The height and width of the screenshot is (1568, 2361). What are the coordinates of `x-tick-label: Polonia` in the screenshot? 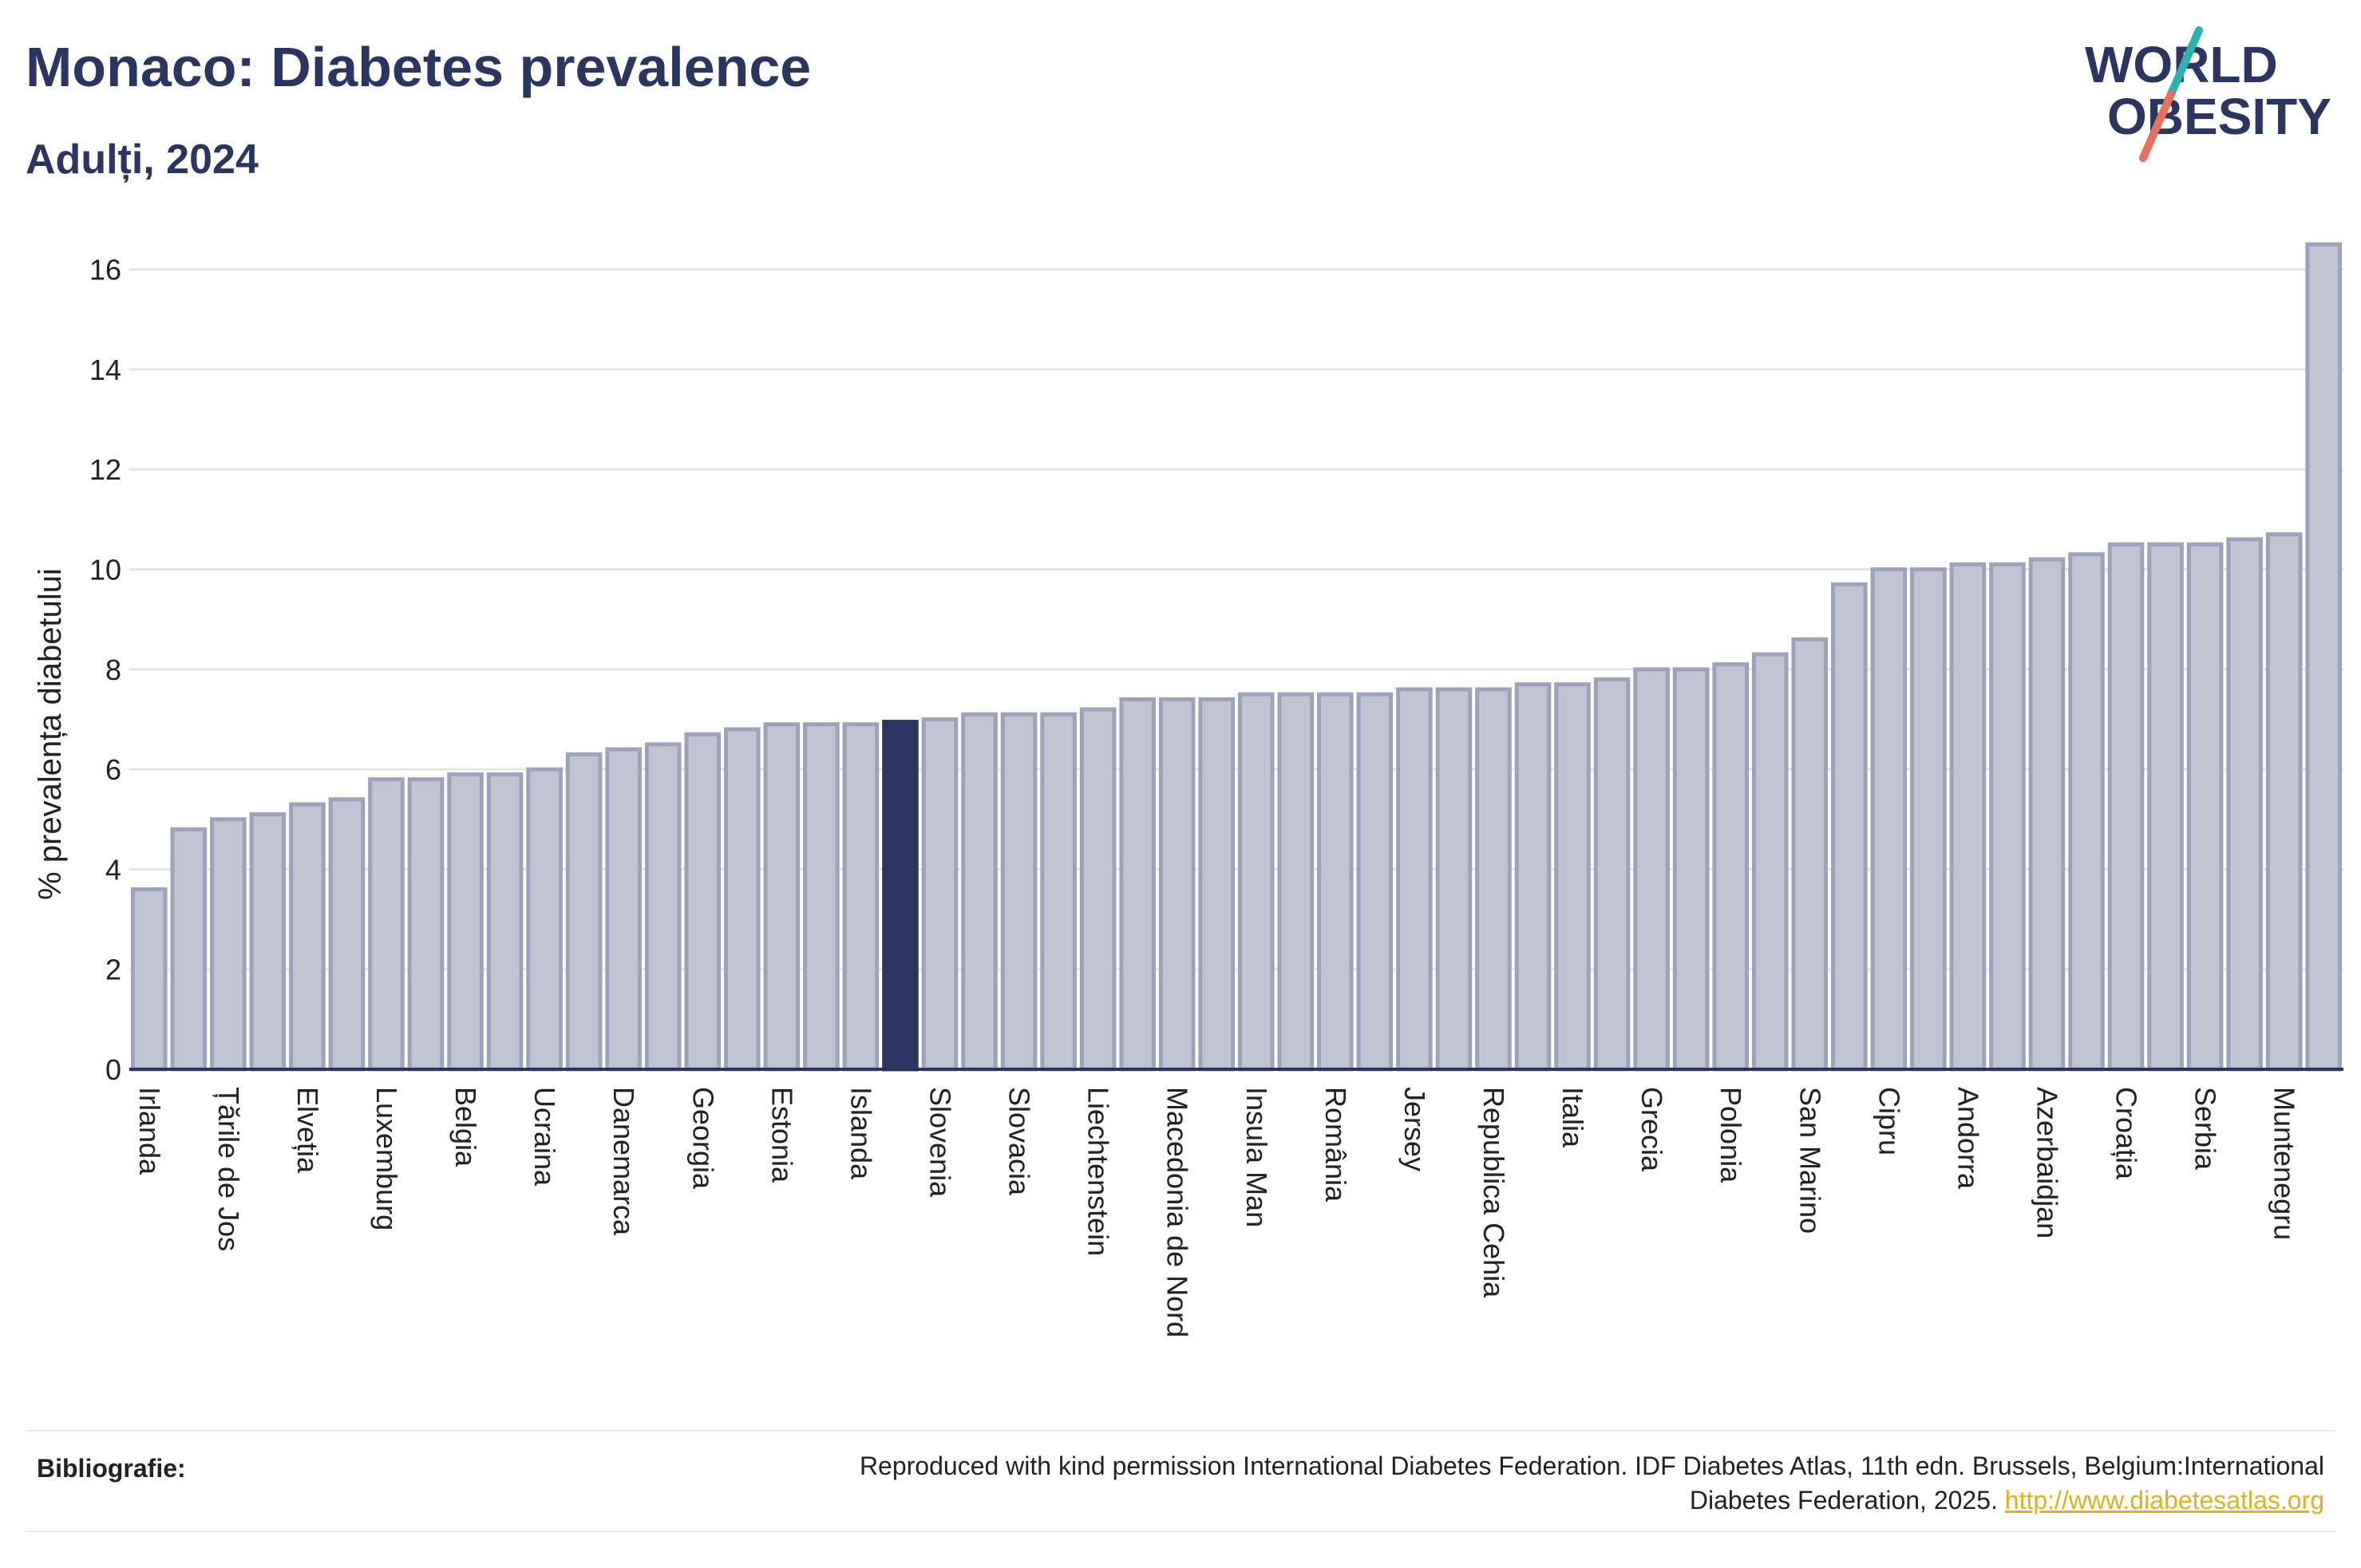 It's located at (1730, 1135).